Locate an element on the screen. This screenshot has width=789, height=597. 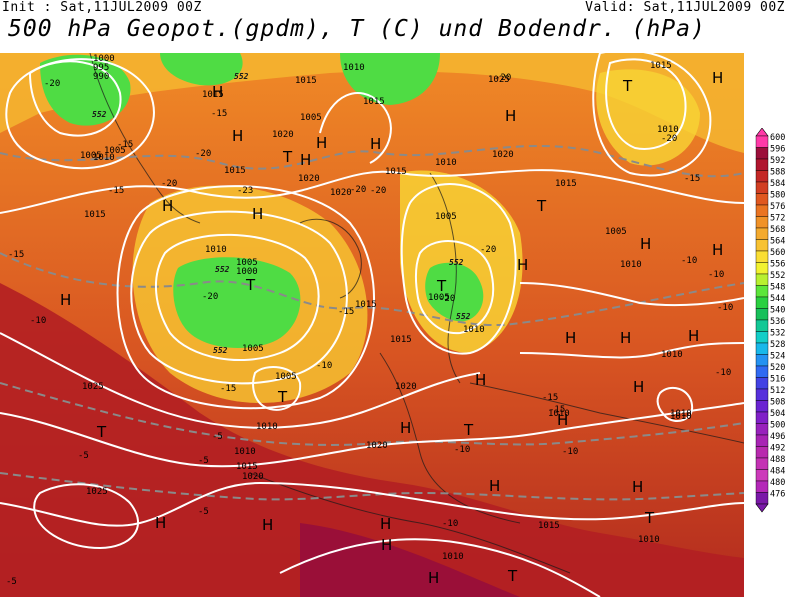
legend-label: 484 is located at coordinates (777, 472).